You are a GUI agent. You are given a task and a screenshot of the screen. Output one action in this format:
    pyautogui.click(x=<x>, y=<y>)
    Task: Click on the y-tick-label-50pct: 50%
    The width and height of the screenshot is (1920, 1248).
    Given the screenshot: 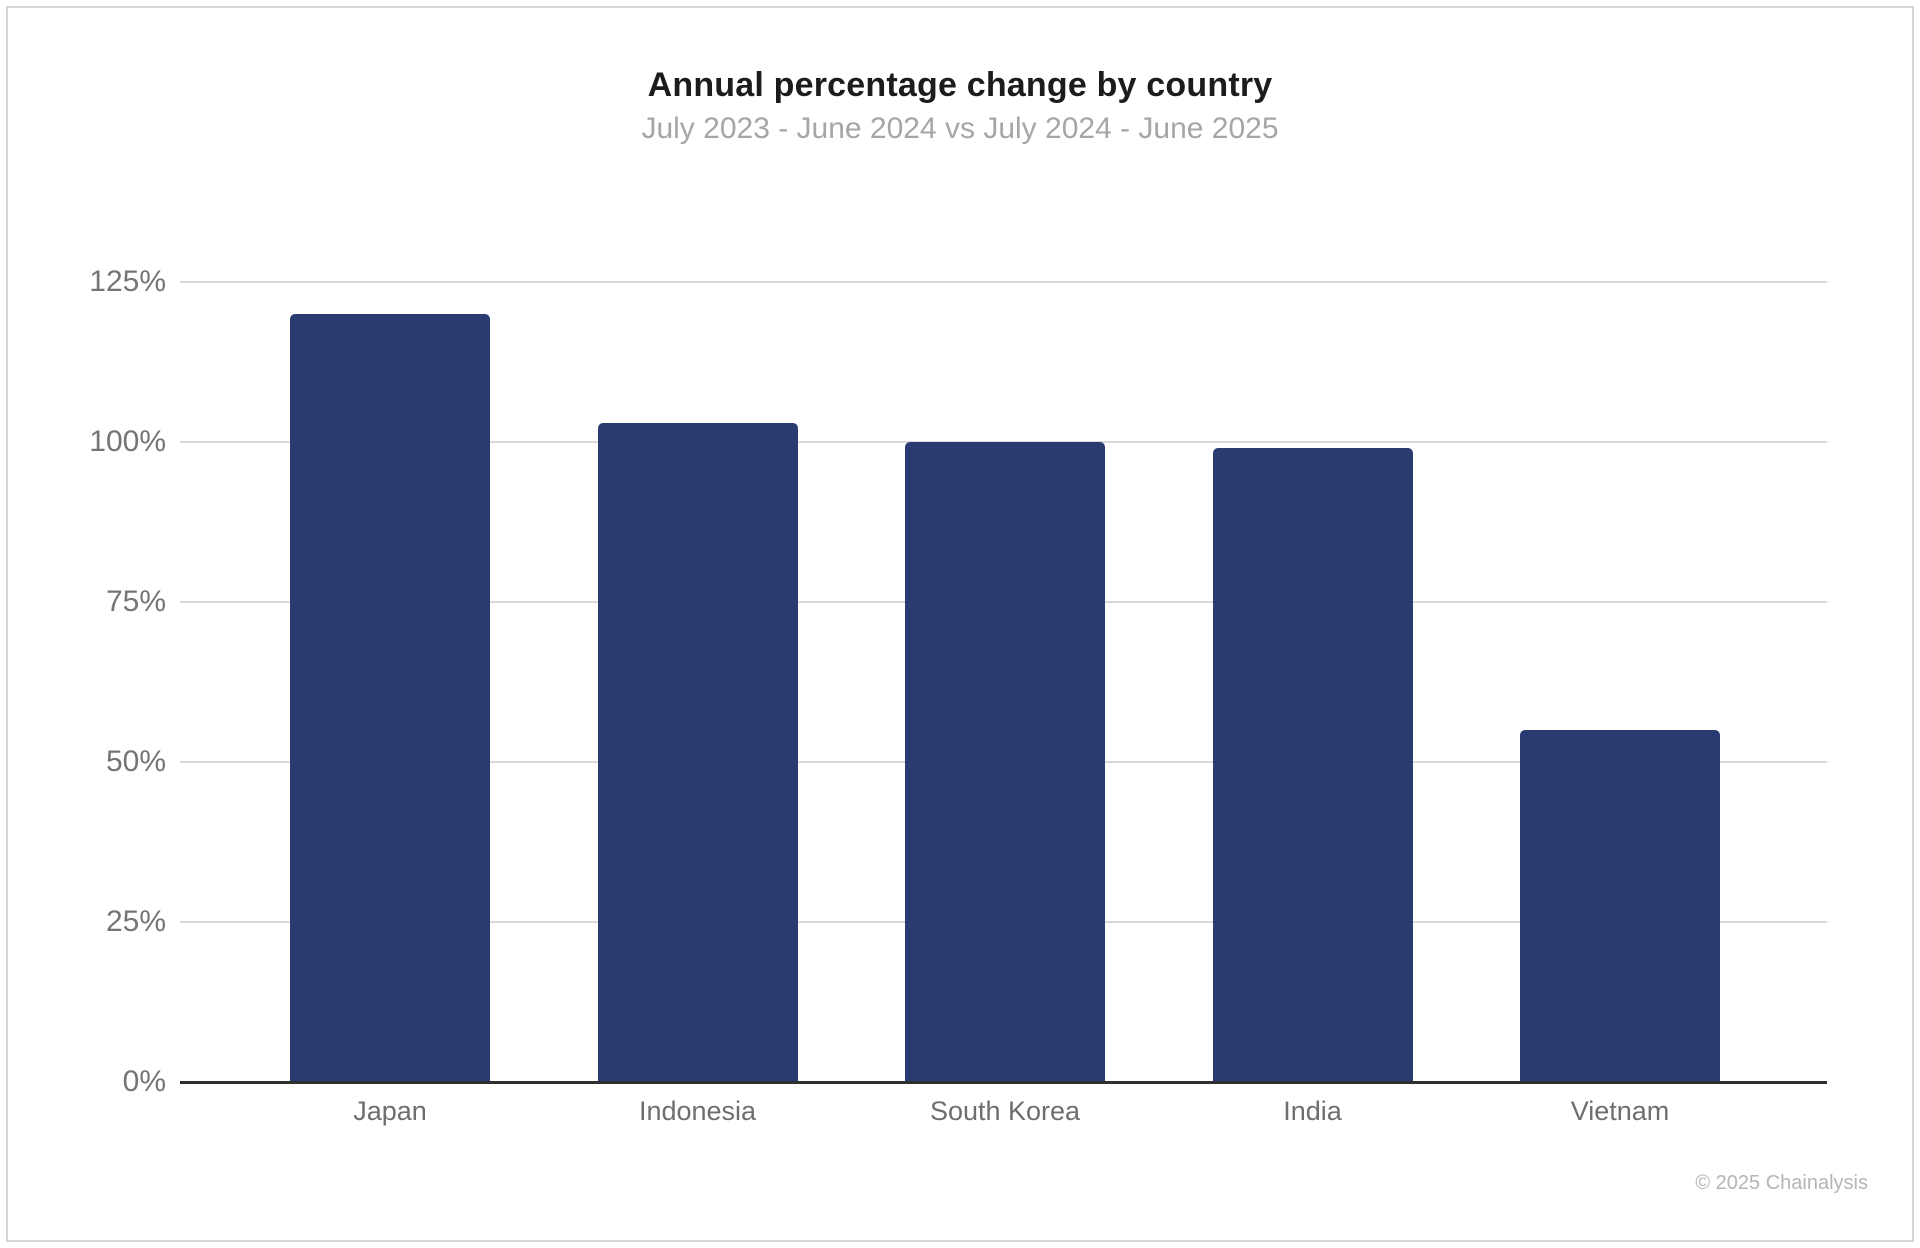 What is the action you would take?
    pyautogui.click(x=135, y=761)
    